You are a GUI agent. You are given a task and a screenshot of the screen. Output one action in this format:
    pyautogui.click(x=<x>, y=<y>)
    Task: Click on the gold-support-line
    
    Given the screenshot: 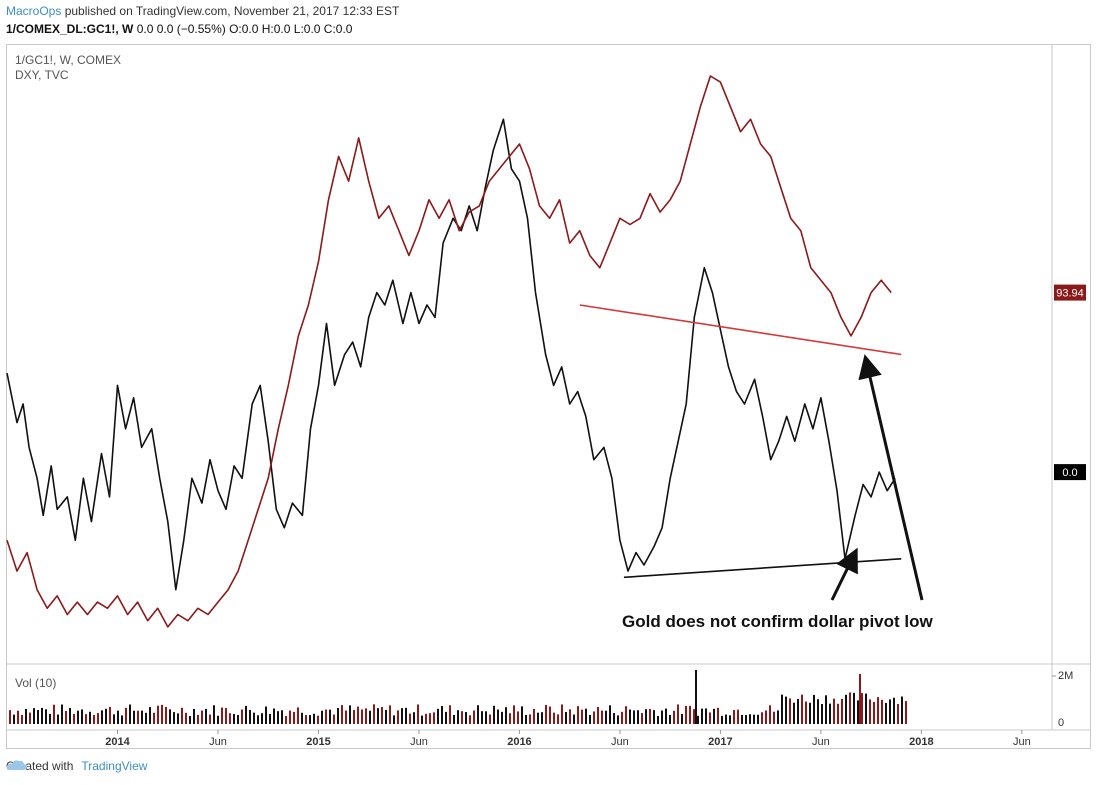 What is the action you would take?
    pyautogui.click(x=762, y=568)
    